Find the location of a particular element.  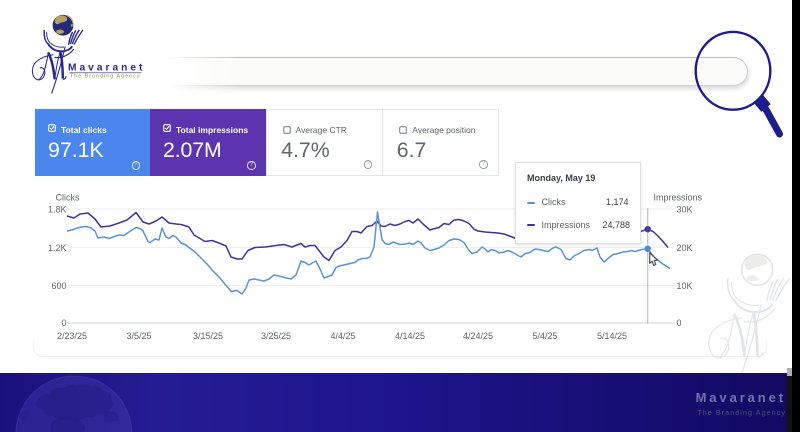

svg-text: 3/25/25 is located at coordinates (276, 336).